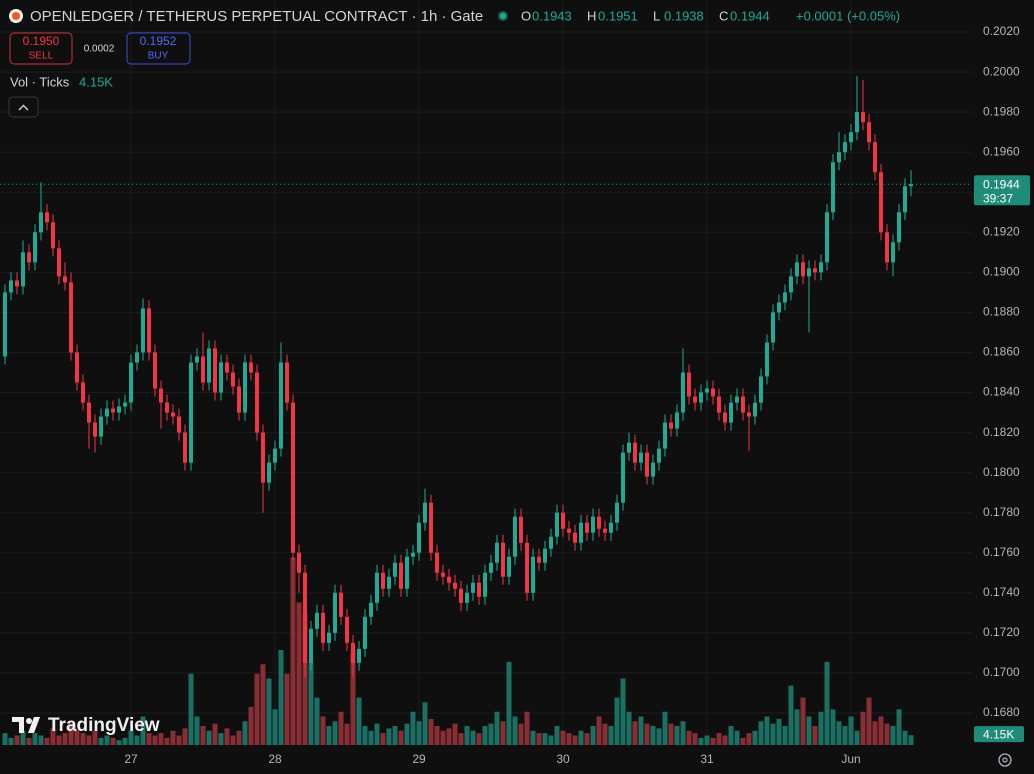 This screenshot has width=1034, height=774. Describe the element at coordinates (591, 15) in the screenshot. I see `ohlc-key: H` at that location.